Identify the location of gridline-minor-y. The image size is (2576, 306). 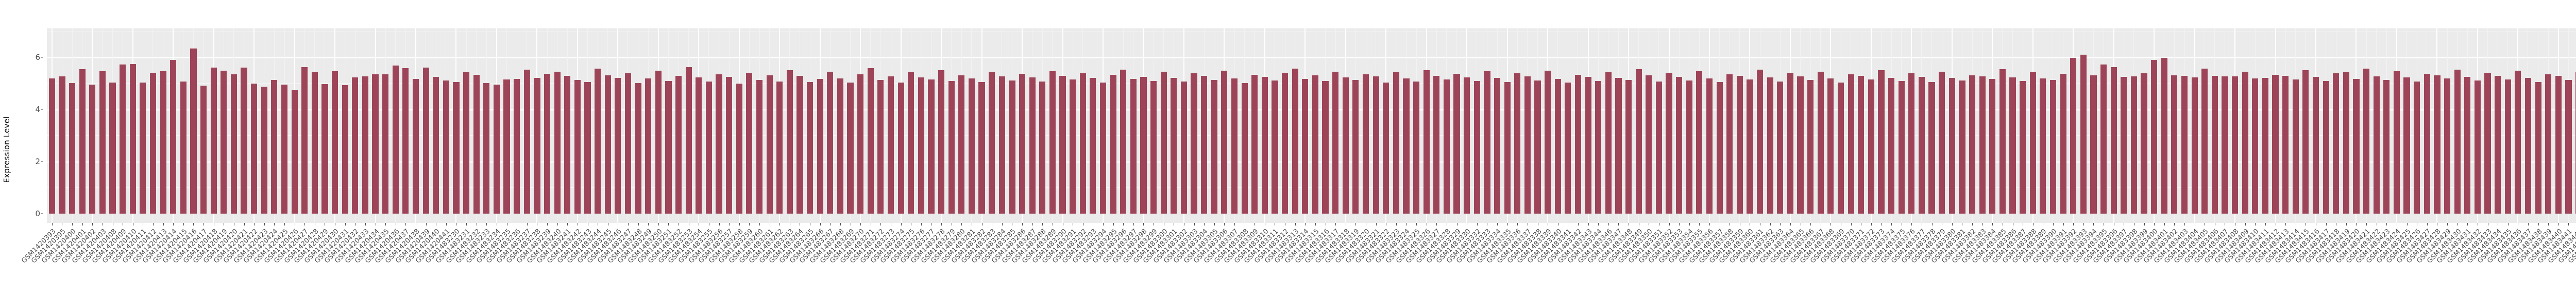
(1311, 188).